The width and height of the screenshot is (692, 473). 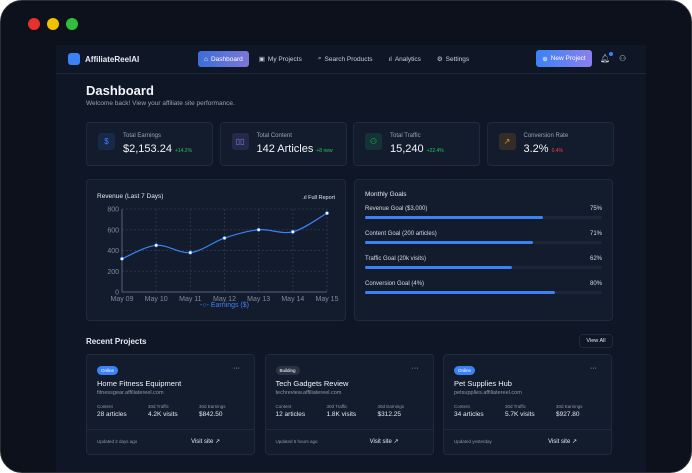 What do you see at coordinates (568, 414) in the screenshot?
I see `project-stat-value: $927.80` at bounding box center [568, 414].